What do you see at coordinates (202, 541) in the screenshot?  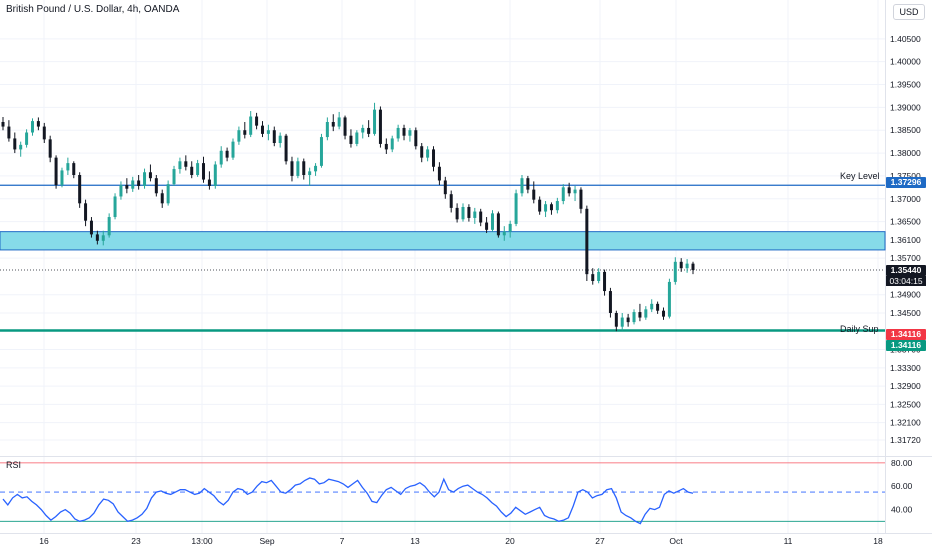 I see `time-tick-label: 13:00` at bounding box center [202, 541].